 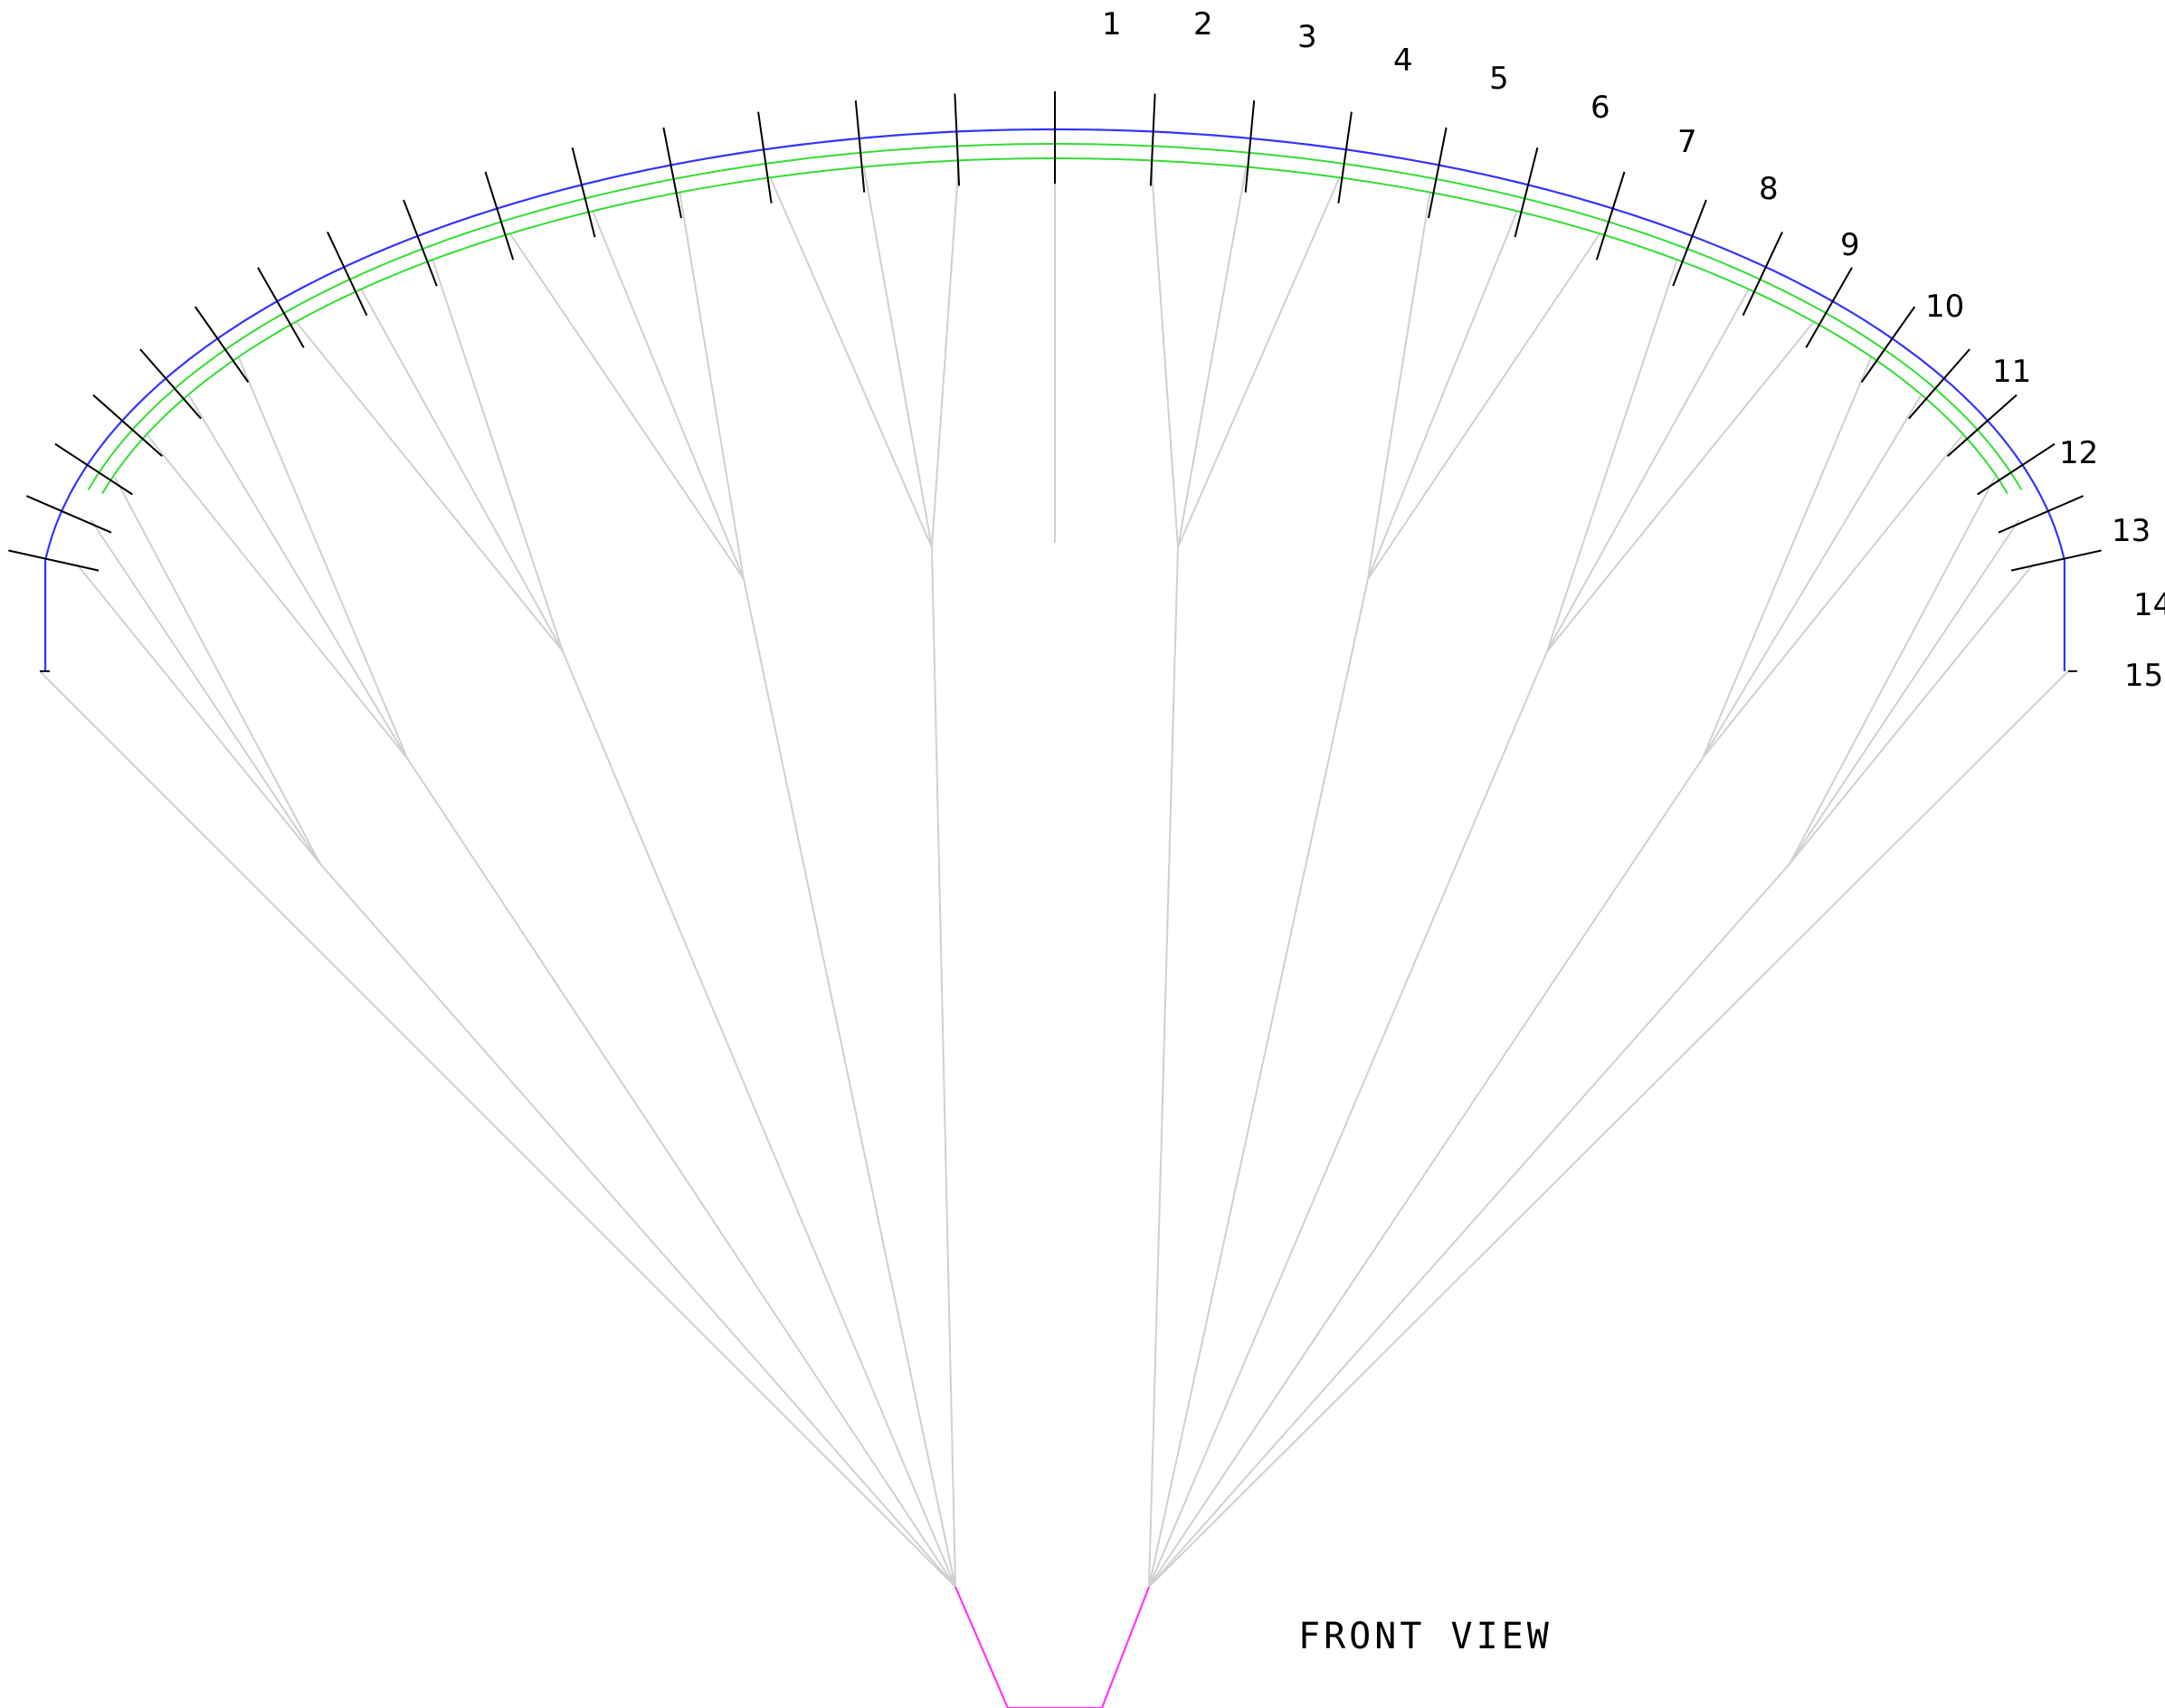 What do you see at coordinates (1112, 24) in the screenshot?
I see `cell-number-label: 1` at bounding box center [1112, 24].